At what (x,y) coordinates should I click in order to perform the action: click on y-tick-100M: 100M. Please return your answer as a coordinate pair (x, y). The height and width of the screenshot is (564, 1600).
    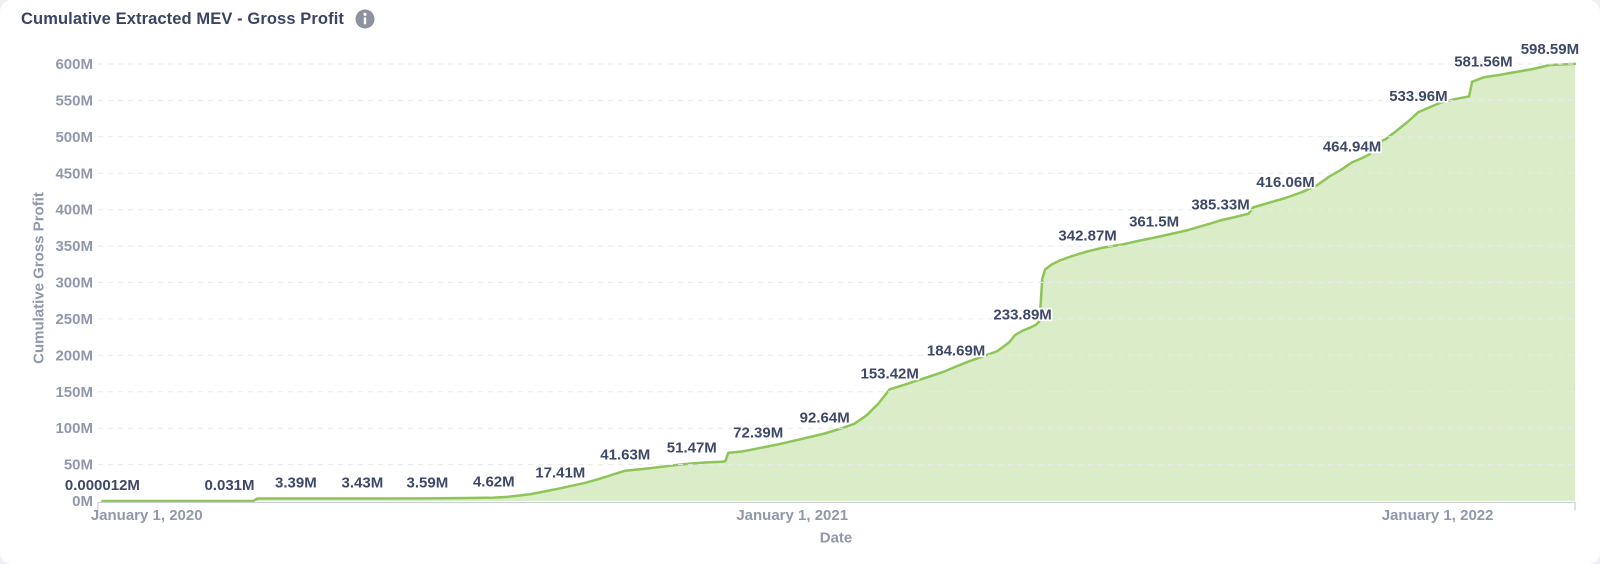
    Looking at the image, I should click on (74, 428).